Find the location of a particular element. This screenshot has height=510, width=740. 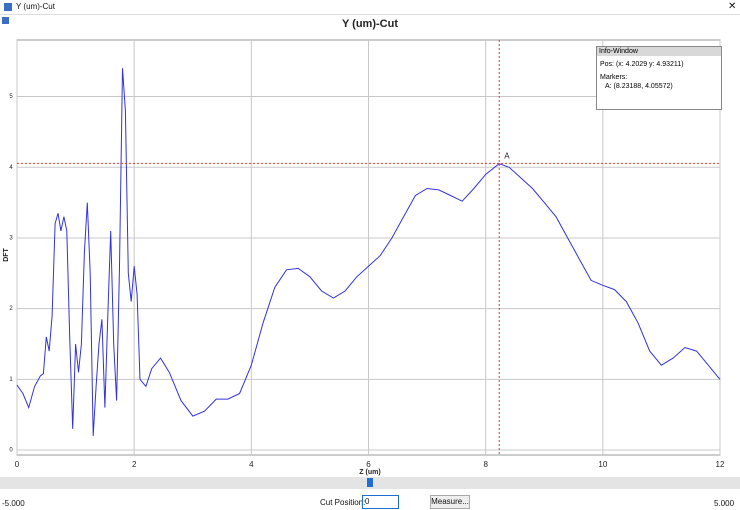

info-title: Info-Window is located at coordinates (659, 51).